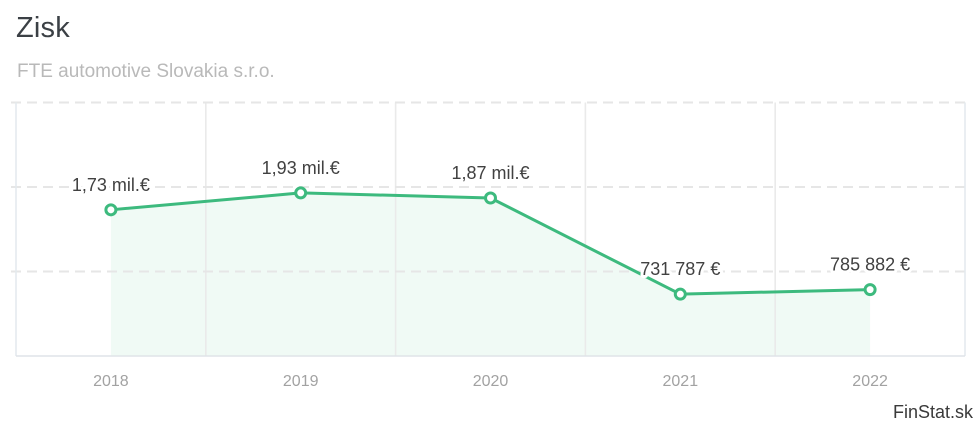 The image size is (980, 425). Describe the element at coordinates (870, 381) in the screenshot. I see `x-axis-label-2022: 2022` at that location.